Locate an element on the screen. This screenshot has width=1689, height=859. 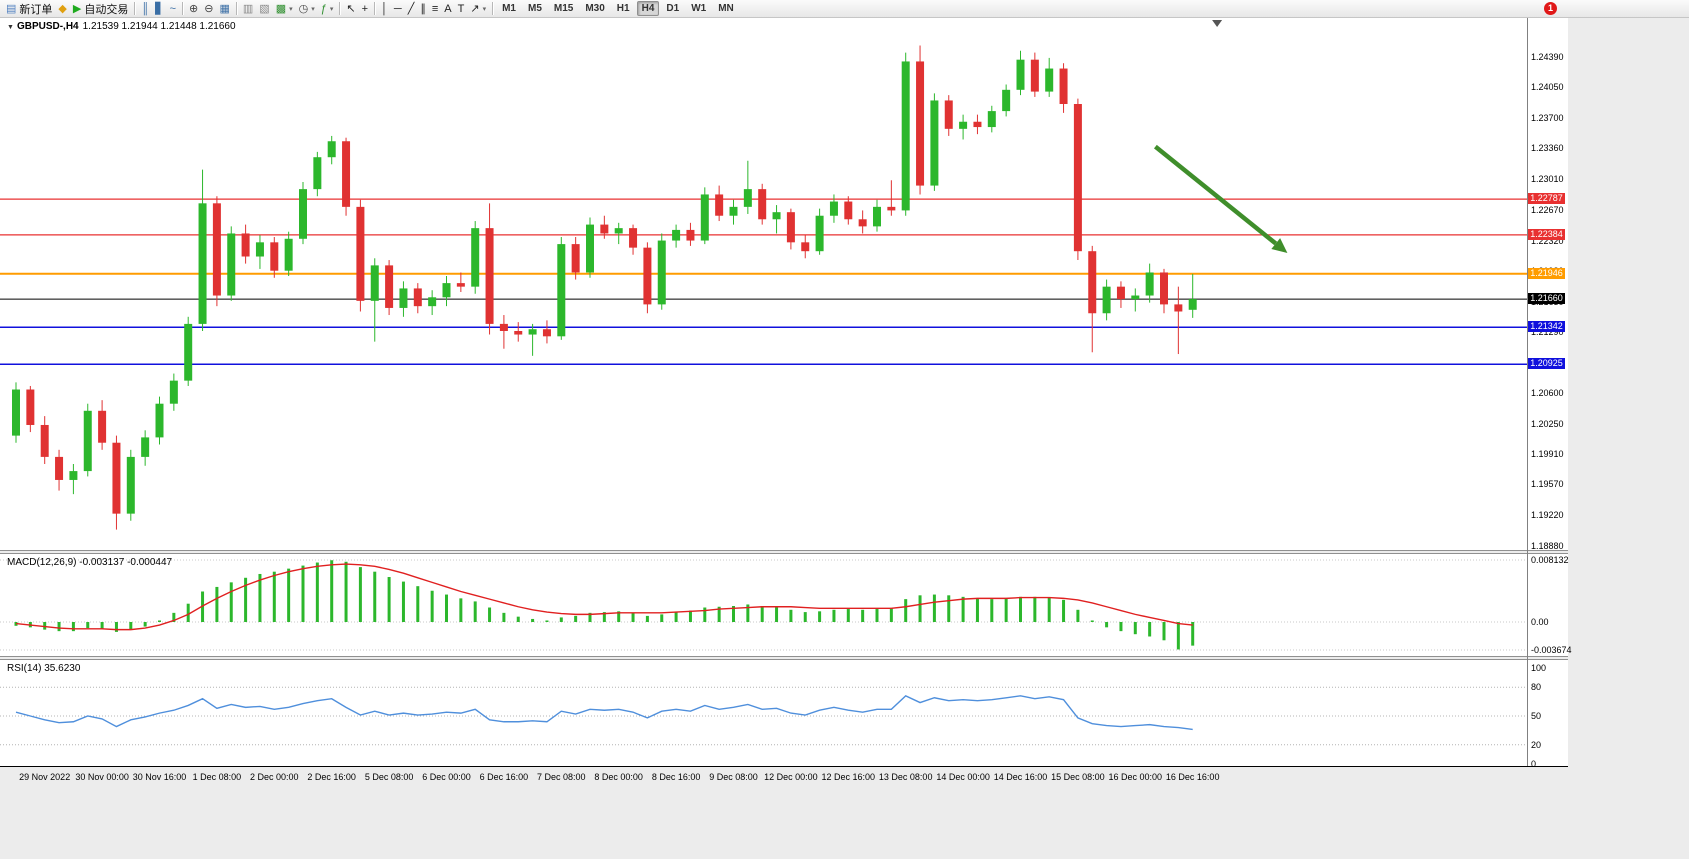
macd-indicator-label: MACD(12,26,9) -0.003137 -0.000447 is located at coordinates (89, 562).